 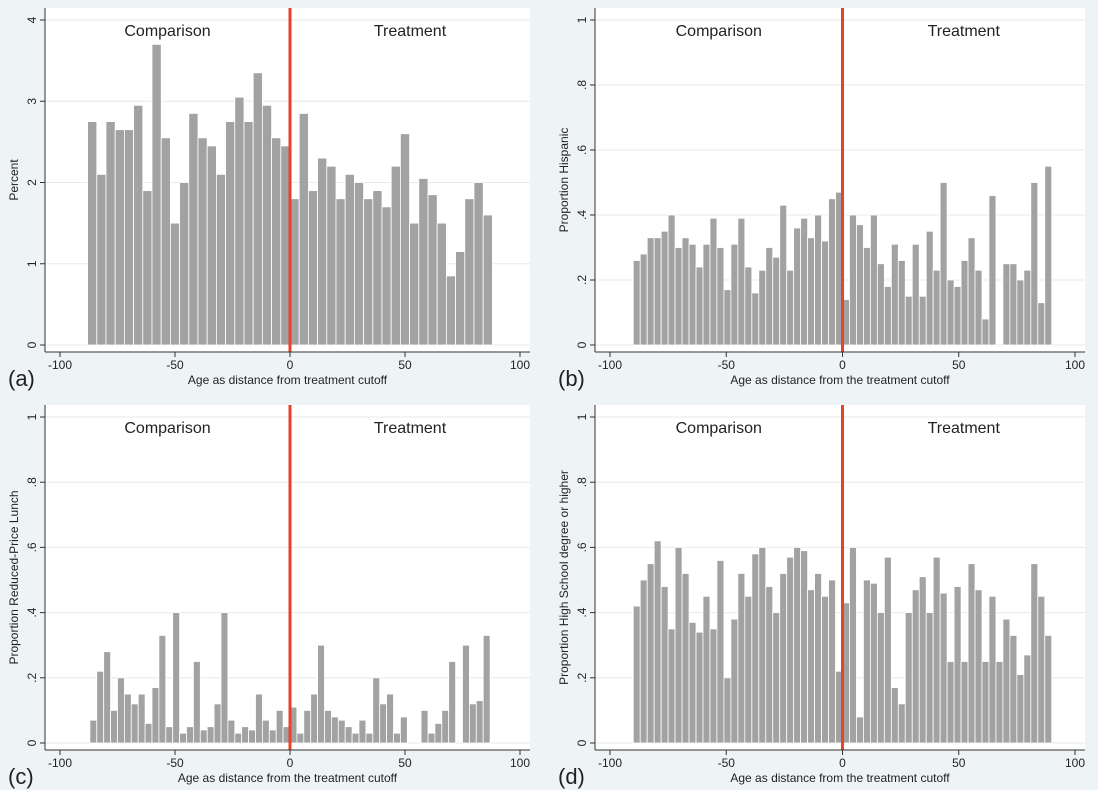 I want to click on annotation: Comparison, so click(x=167, y=428).